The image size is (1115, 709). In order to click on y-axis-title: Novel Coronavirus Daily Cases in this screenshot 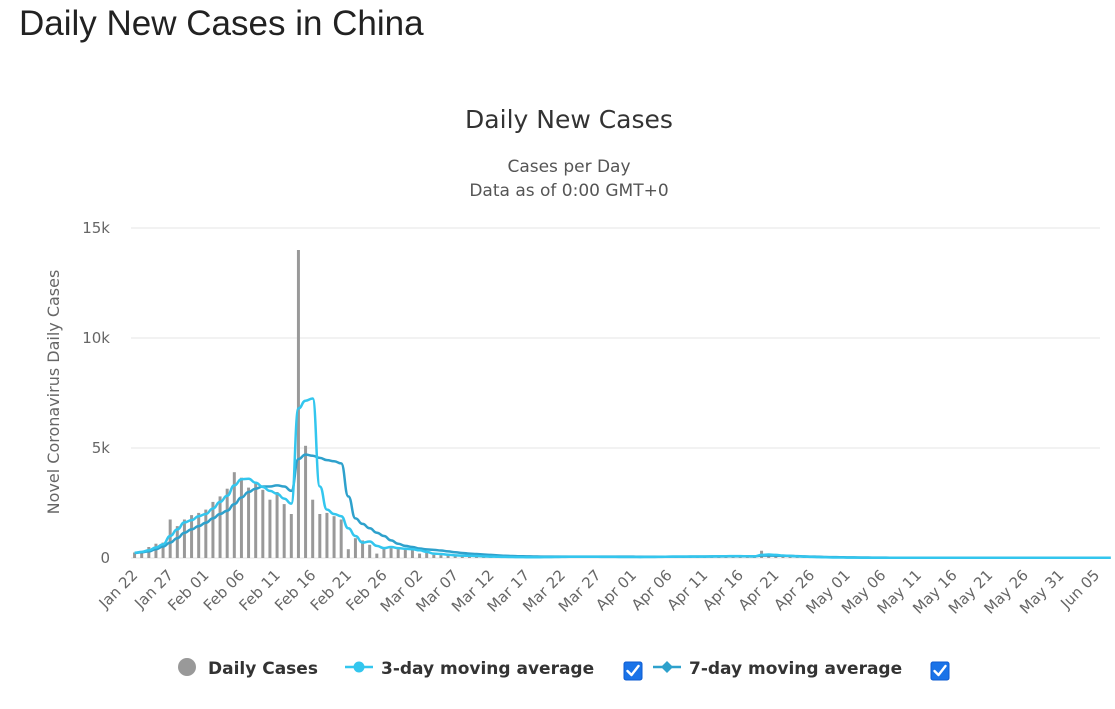, I will do `click(53, 392)`.